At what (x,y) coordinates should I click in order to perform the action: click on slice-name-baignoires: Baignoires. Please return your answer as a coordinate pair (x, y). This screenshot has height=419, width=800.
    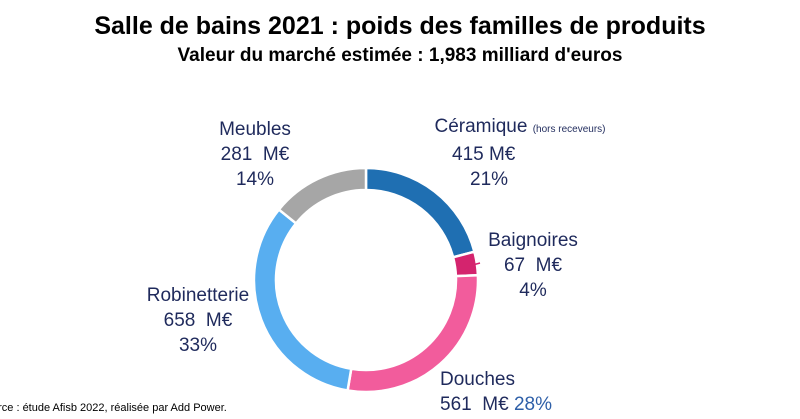
    Looking at the image, I should click on (533, 240).